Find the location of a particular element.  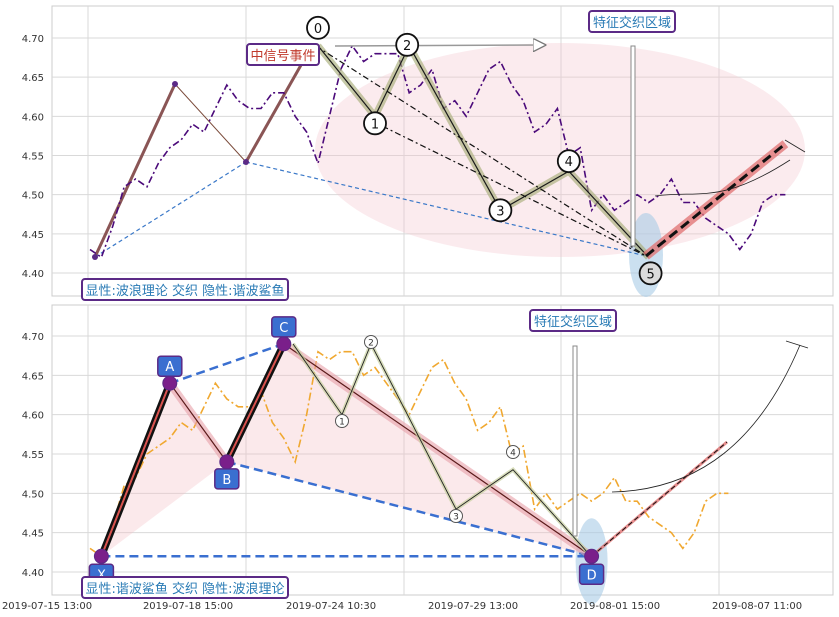

zone-arrow-shaft-bottom is located at coordinates (575, 441).